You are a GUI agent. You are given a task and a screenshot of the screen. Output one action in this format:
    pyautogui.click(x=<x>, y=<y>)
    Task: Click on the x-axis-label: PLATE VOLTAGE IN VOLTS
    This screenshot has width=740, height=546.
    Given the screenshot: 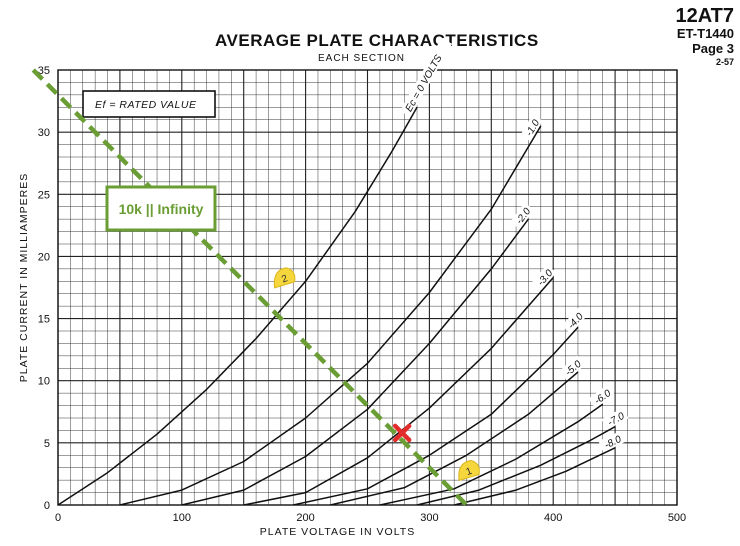 What is the action you would take?
    pyautogui.click(x=337, y=532)
    